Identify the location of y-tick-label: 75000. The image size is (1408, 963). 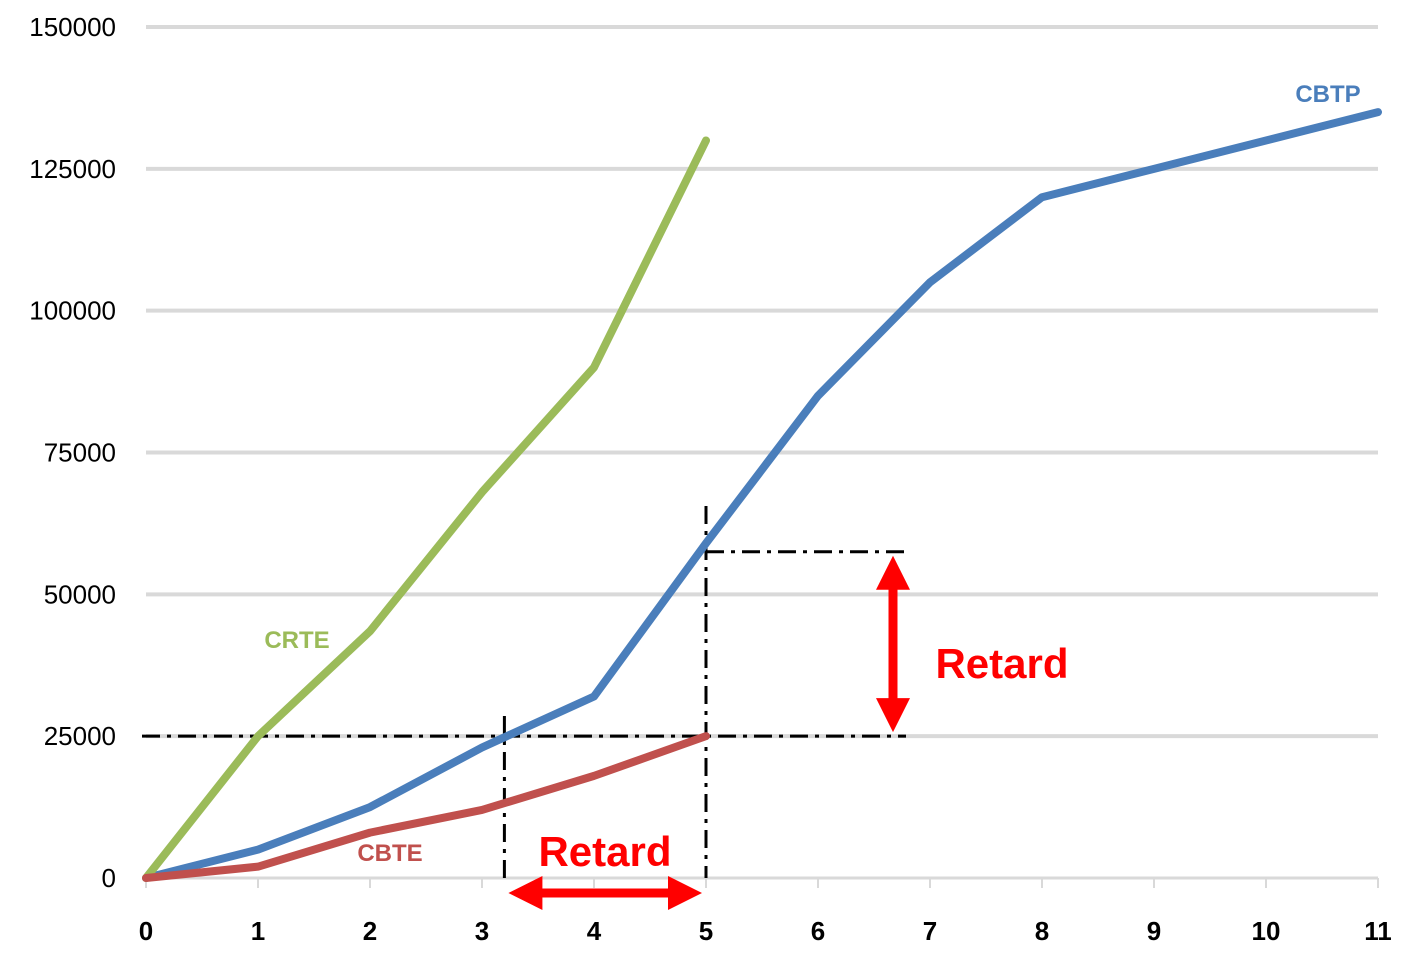
(80, 453).